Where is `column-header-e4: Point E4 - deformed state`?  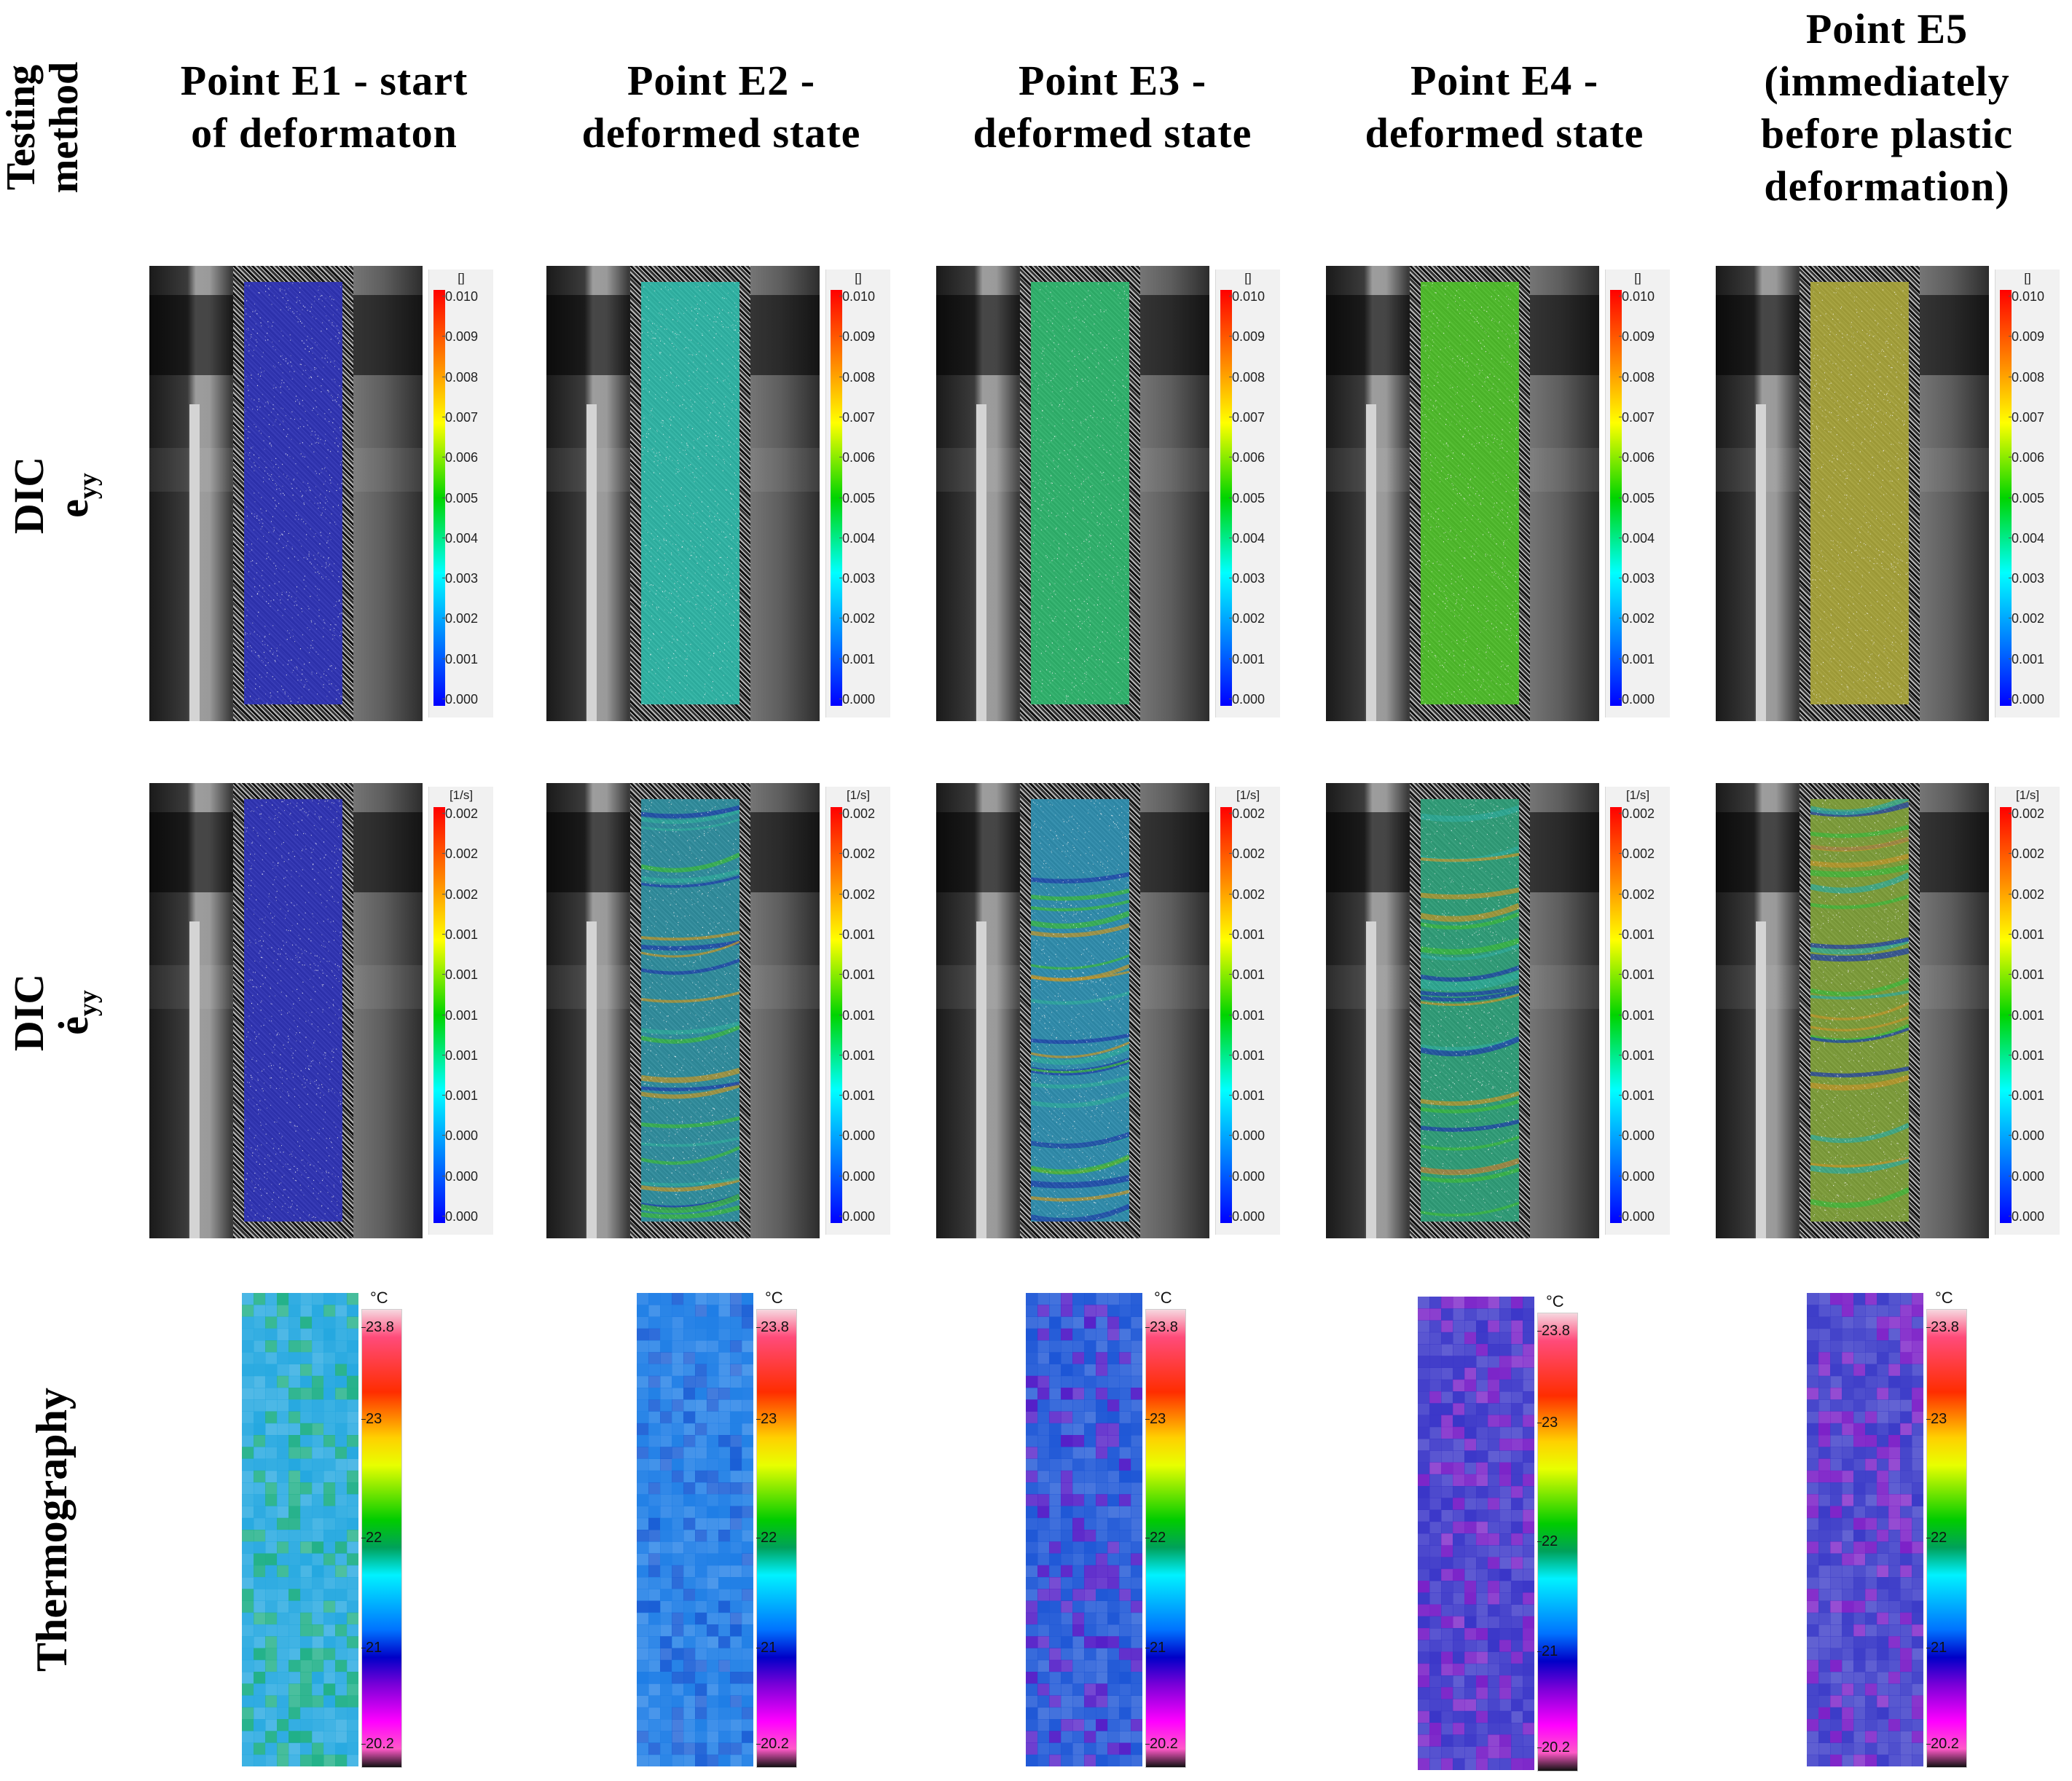
column-header-e4: Point E4 - deformed state is located at coordinates (1504, 108).